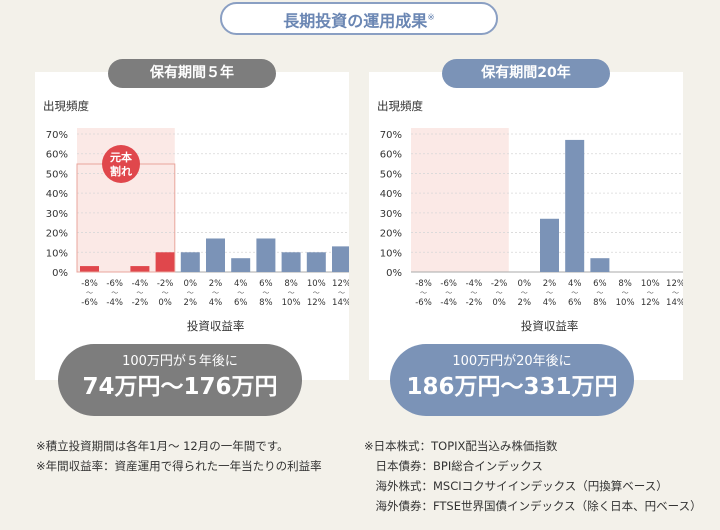 The image size is (720, 530). I want to click on summary-20y-line2: 186万円〜331万円, so click(512, 387).